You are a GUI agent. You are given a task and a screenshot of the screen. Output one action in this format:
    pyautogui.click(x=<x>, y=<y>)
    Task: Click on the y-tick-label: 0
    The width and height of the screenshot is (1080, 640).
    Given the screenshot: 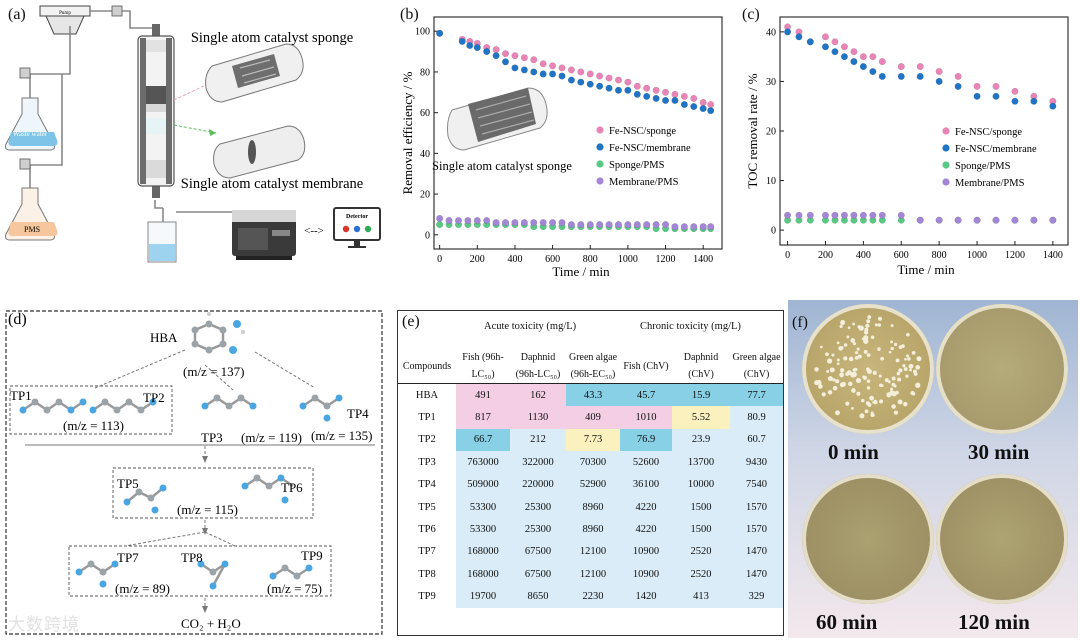 What is the action you would take?
    pyautogui.click(x=773, y=231)
    